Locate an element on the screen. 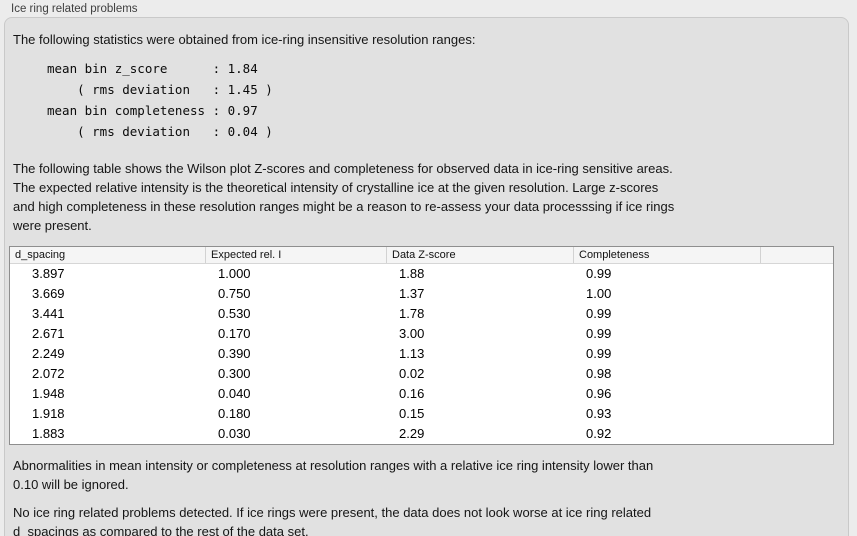  table-row: 1.918 0.180 0.15 0.93 is located at coordinates (421, 414).